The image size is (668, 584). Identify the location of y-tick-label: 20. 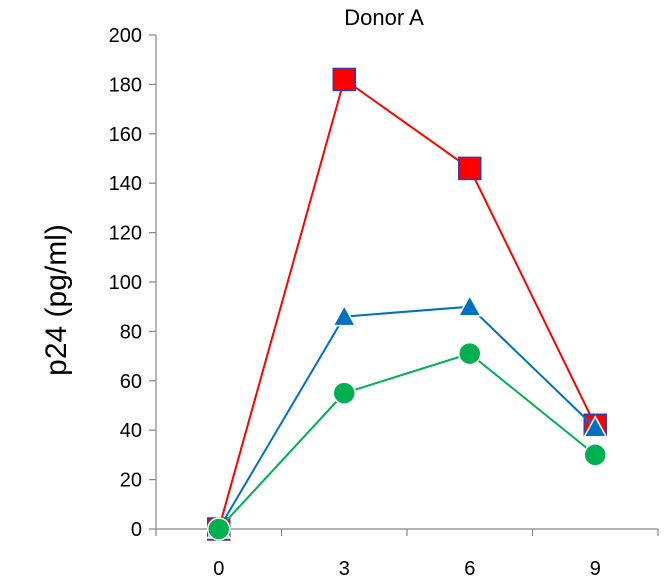
(131, 481).